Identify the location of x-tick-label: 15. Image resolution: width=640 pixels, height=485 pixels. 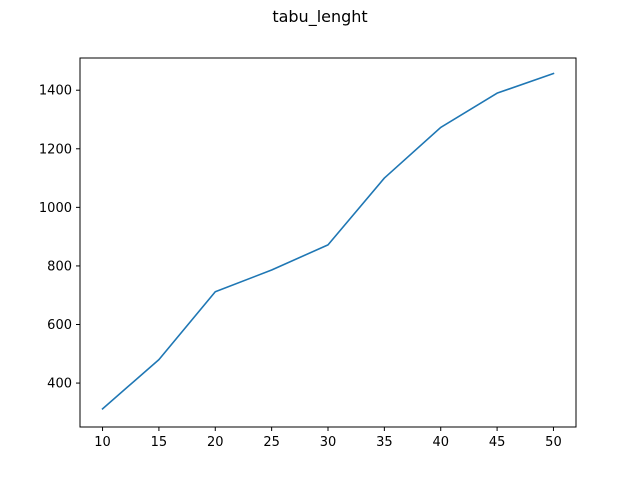
(159, 442).